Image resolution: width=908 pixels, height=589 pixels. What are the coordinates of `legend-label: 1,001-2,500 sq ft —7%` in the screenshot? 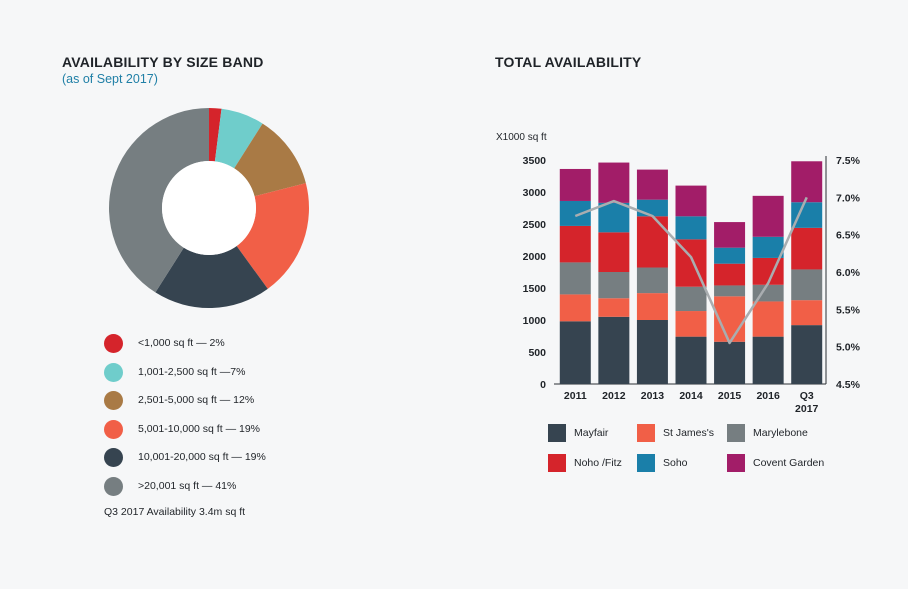 It's located at (192, 371).